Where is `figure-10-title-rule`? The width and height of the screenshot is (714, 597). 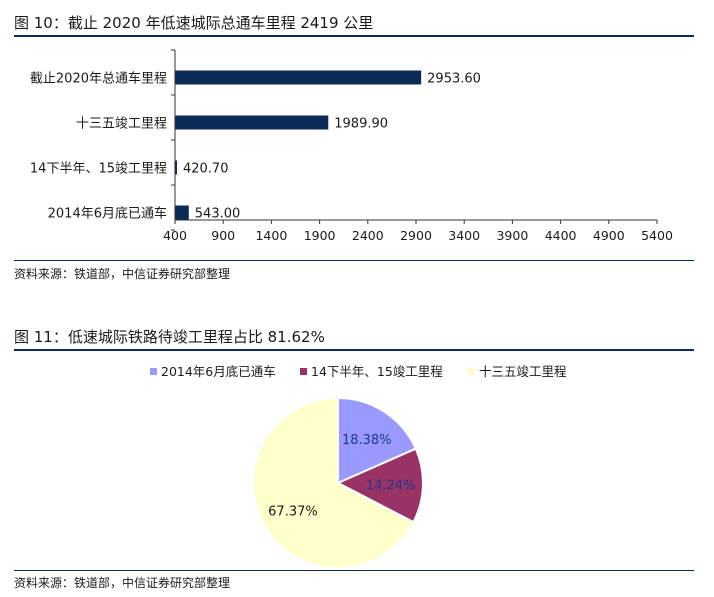
figure-10-title-rule is located at coordinates (354, 36).